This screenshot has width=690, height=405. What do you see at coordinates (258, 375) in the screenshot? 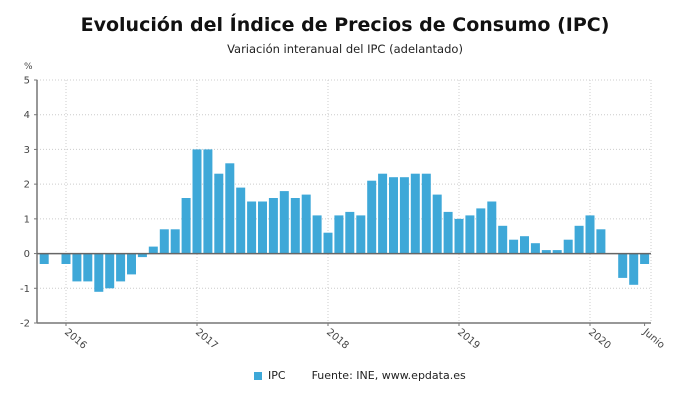
I see `legend-swatch-icon` at bounding box center [258, 375].